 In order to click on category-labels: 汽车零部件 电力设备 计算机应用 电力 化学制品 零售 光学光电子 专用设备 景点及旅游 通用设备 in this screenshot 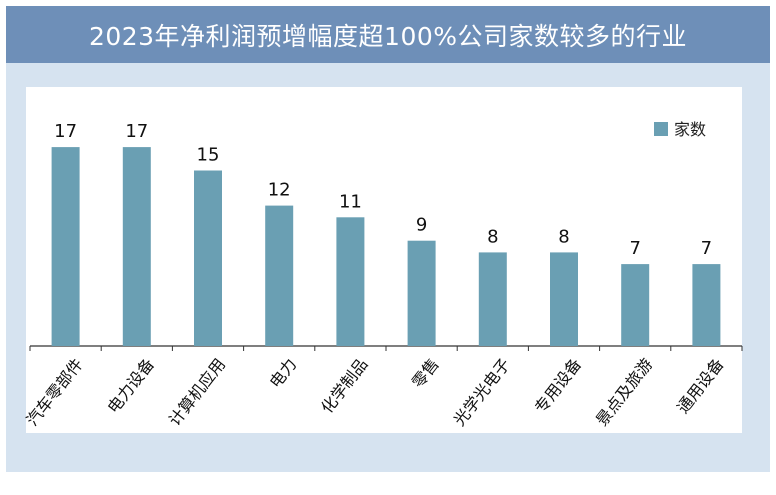, I will do `click(375, 392)`.